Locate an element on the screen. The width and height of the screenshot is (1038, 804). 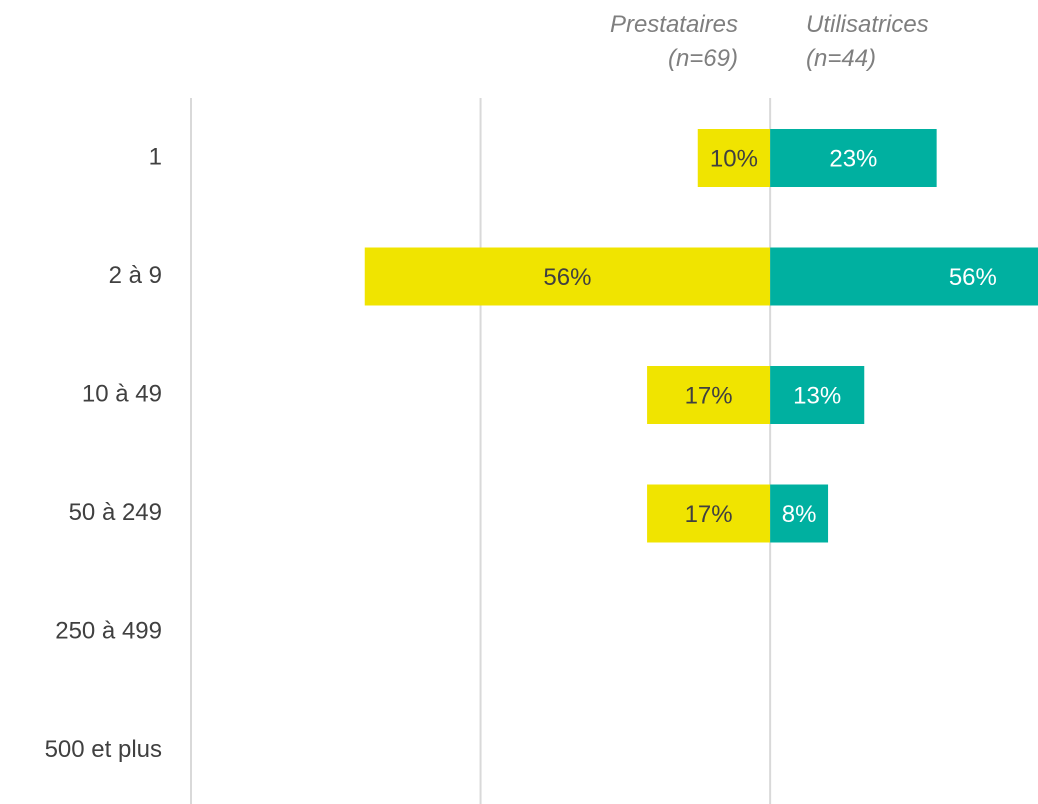
data-label: 10% is located at coordinates (734, 158).